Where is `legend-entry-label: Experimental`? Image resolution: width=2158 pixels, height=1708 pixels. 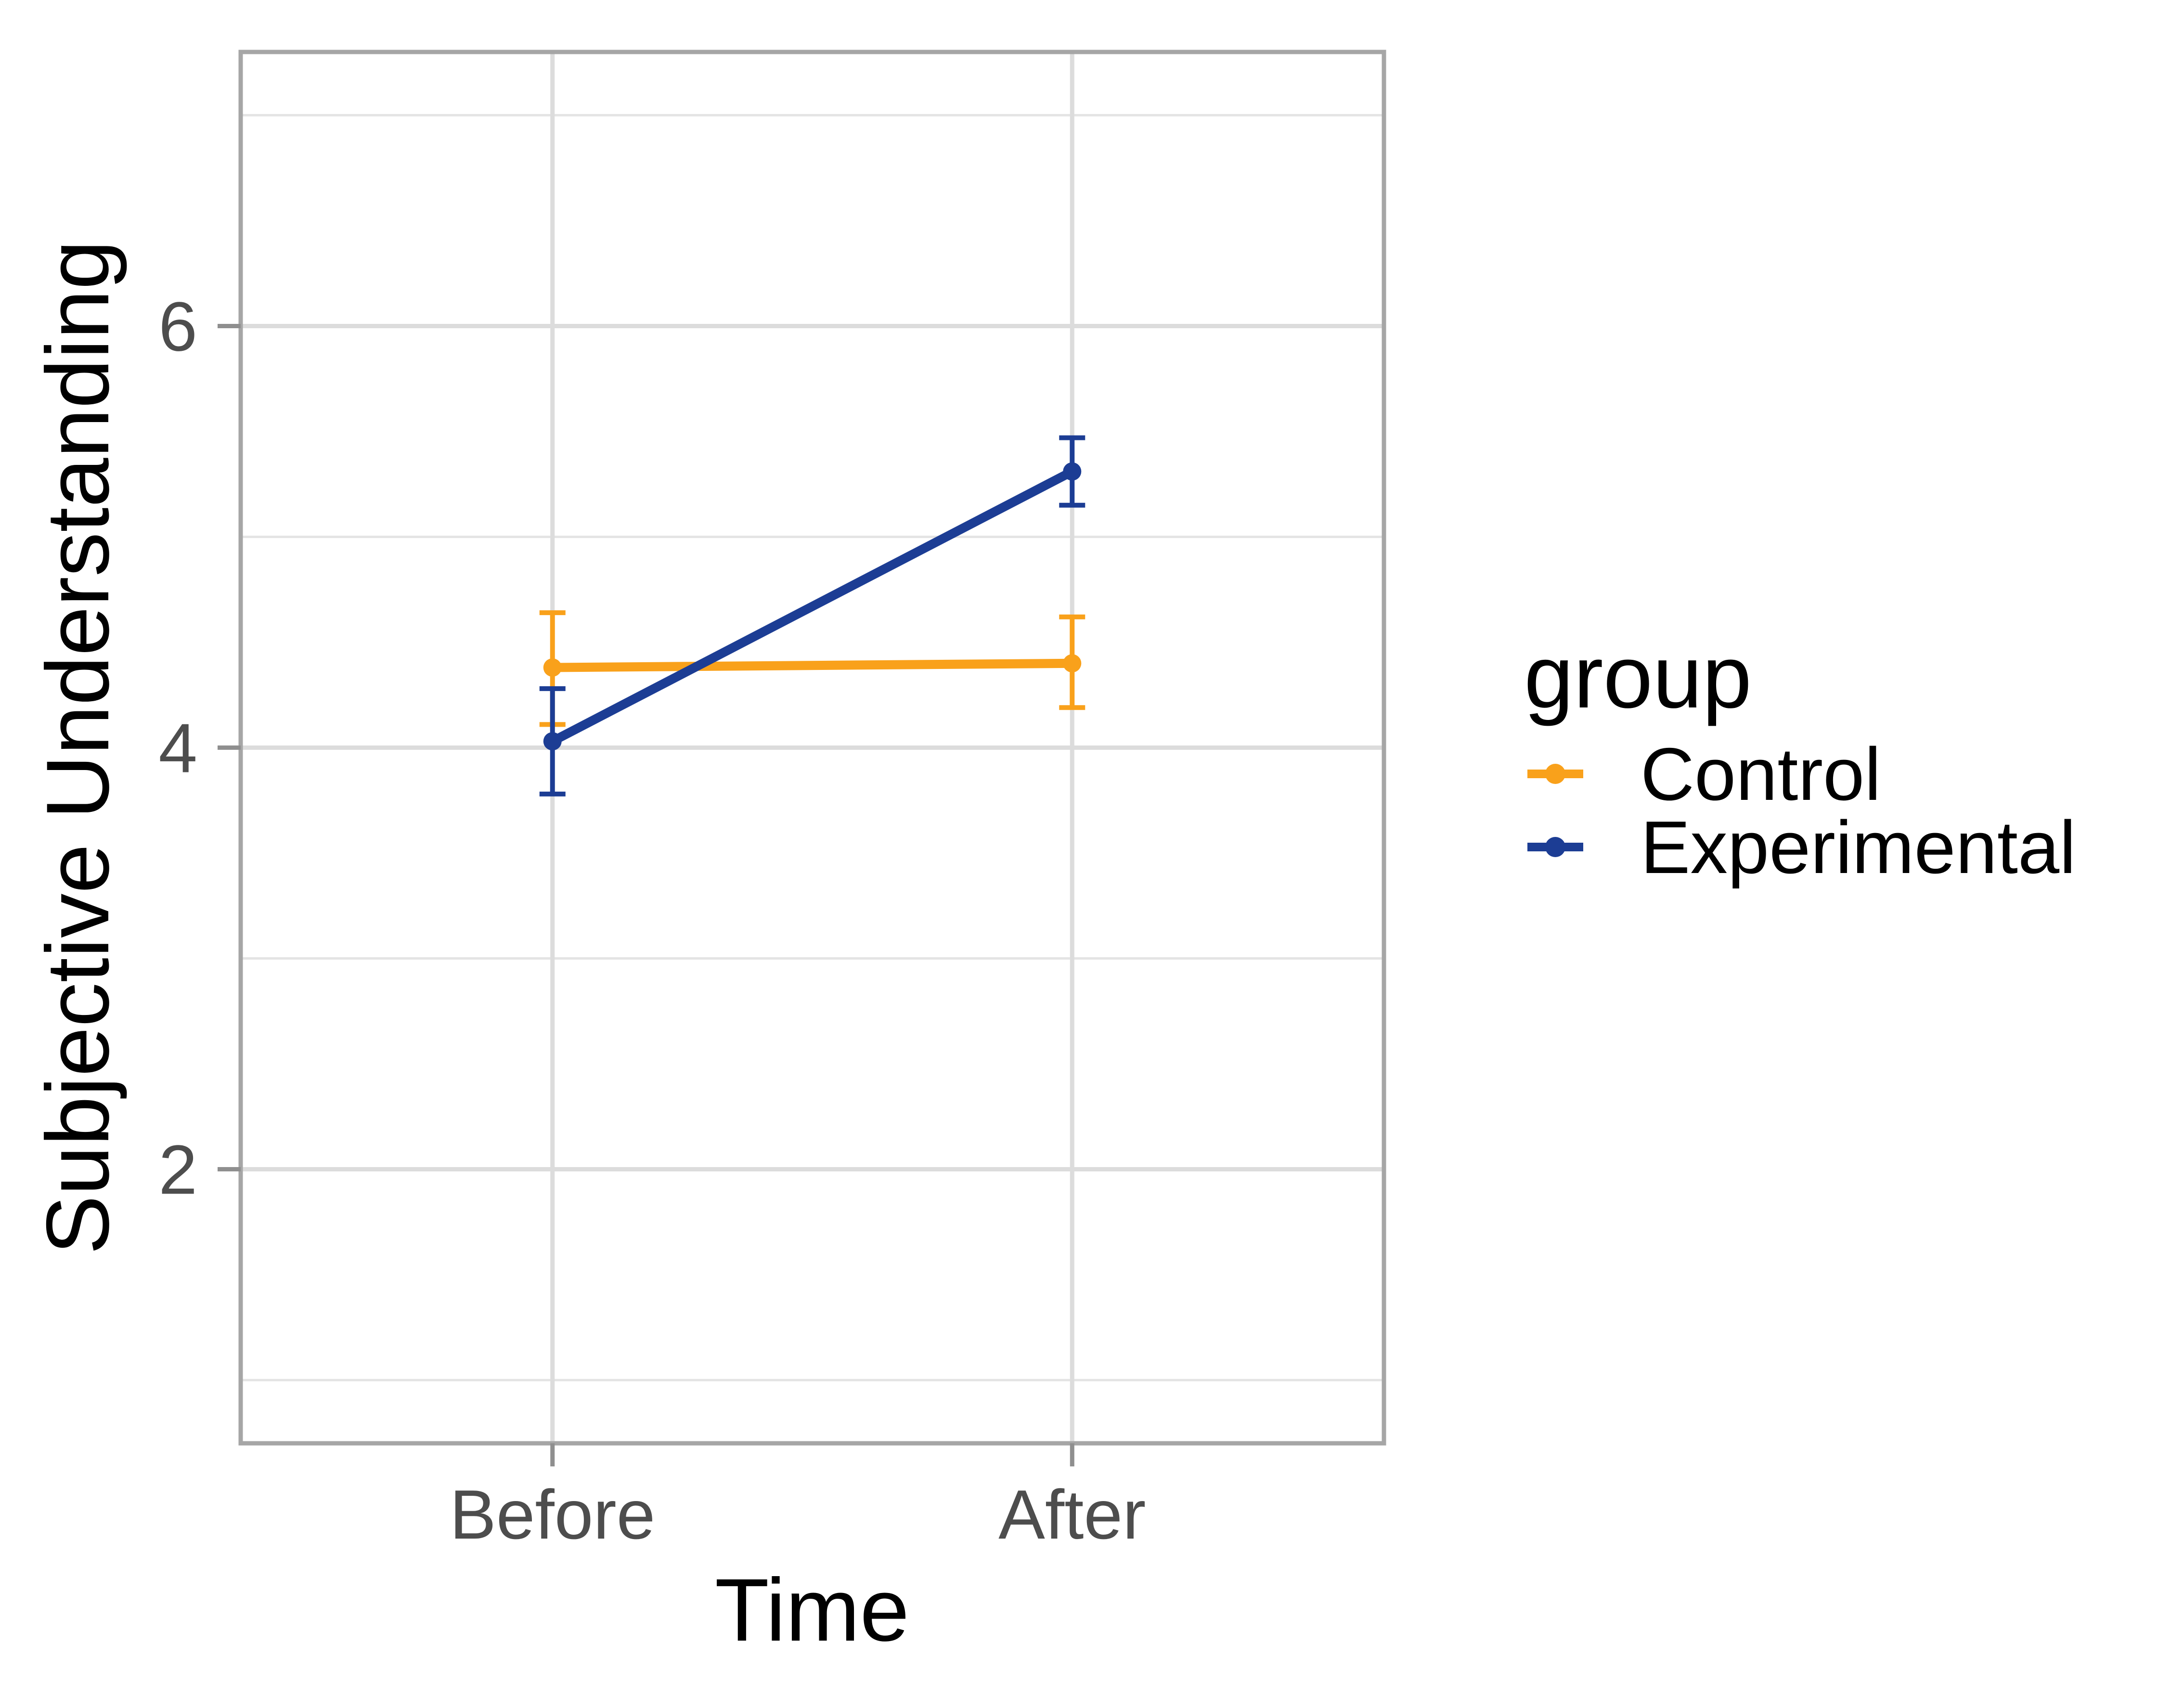
legend-entry-label: Experimental is located at coordinates (1858, 847).